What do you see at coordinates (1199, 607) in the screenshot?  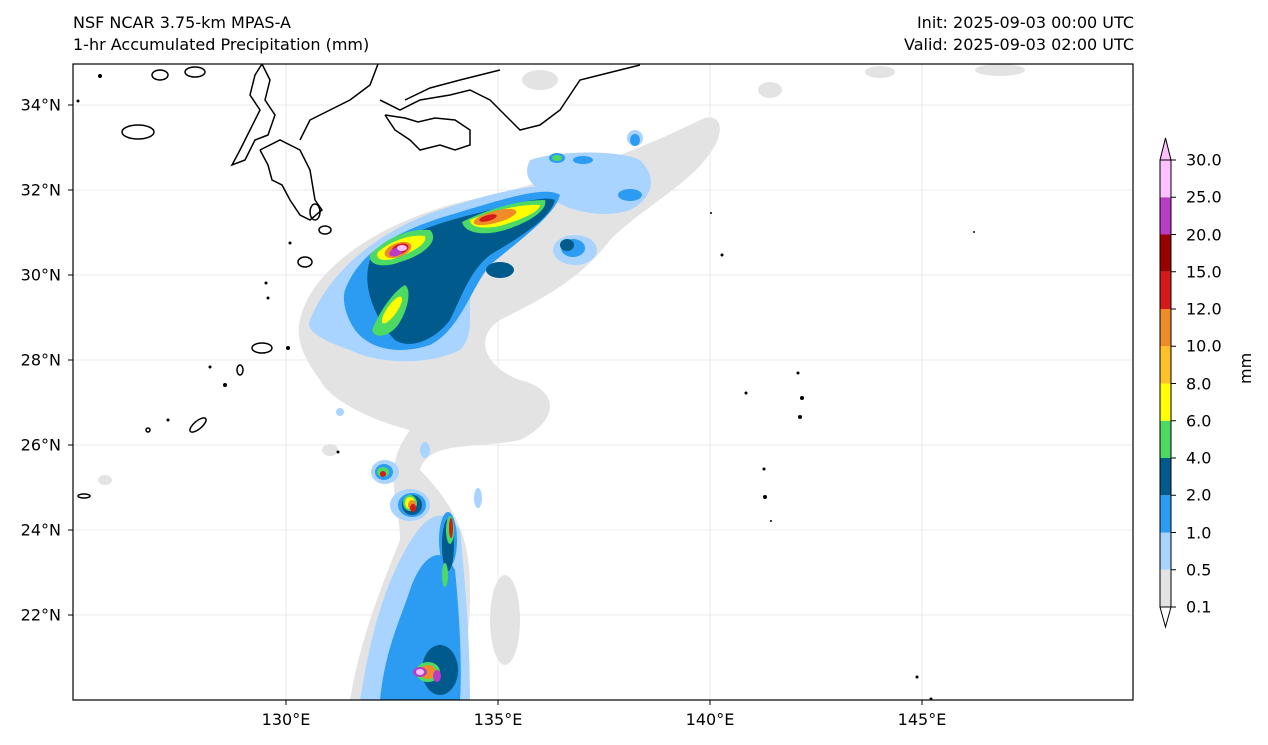 I see `colorbar-level-label: 0.1` at bounding box center [1199, 607].